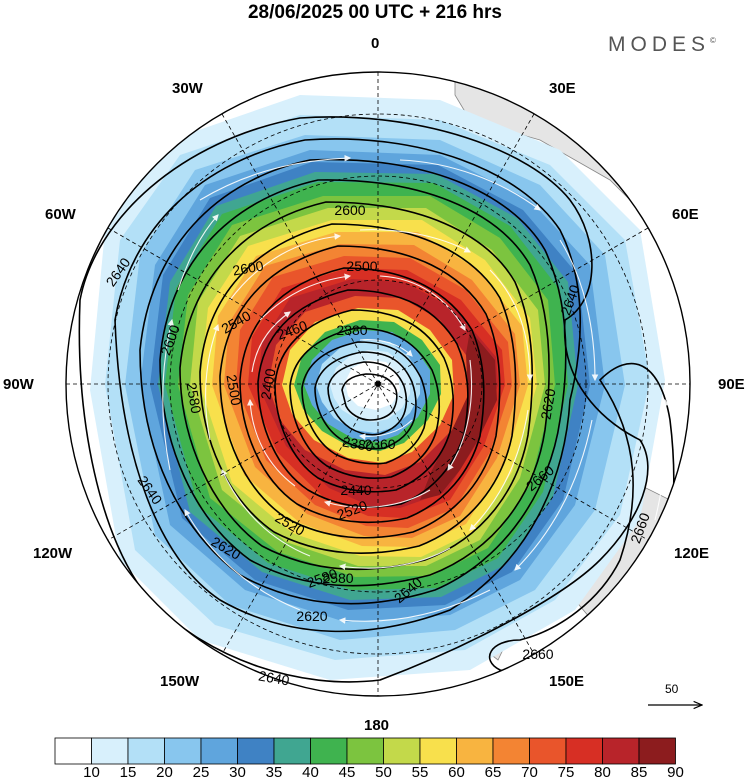 The image size is (750, 782). Describe the element at coordinates (237, 772) in the screenshot. I see `colorbar-tick-label: 30` at that location.